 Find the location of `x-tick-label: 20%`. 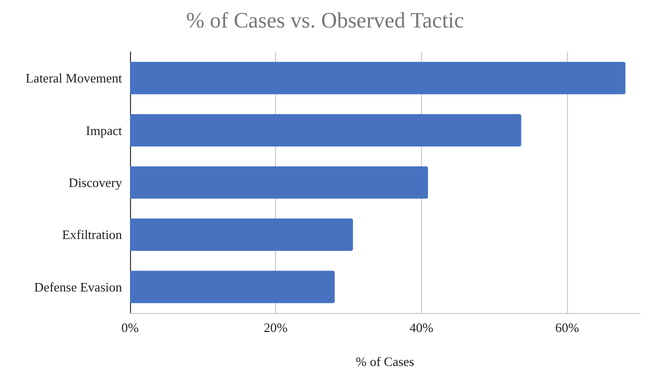

x-tick-label: 20% is located at coordinates (276, 327).